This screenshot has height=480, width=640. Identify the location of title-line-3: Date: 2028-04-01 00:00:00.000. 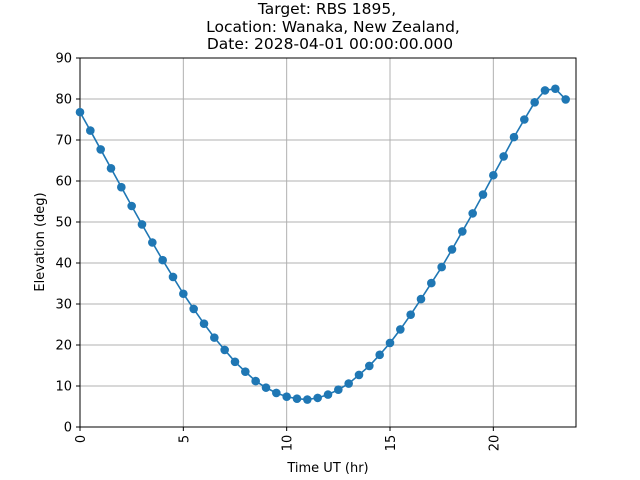
(330, 44).